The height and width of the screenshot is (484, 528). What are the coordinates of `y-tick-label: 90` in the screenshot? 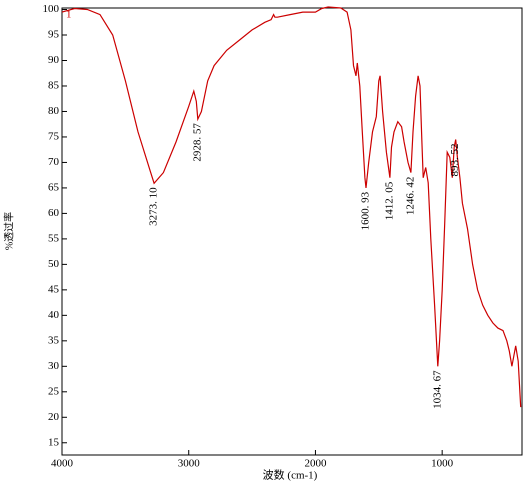 It's located at (54, 60).